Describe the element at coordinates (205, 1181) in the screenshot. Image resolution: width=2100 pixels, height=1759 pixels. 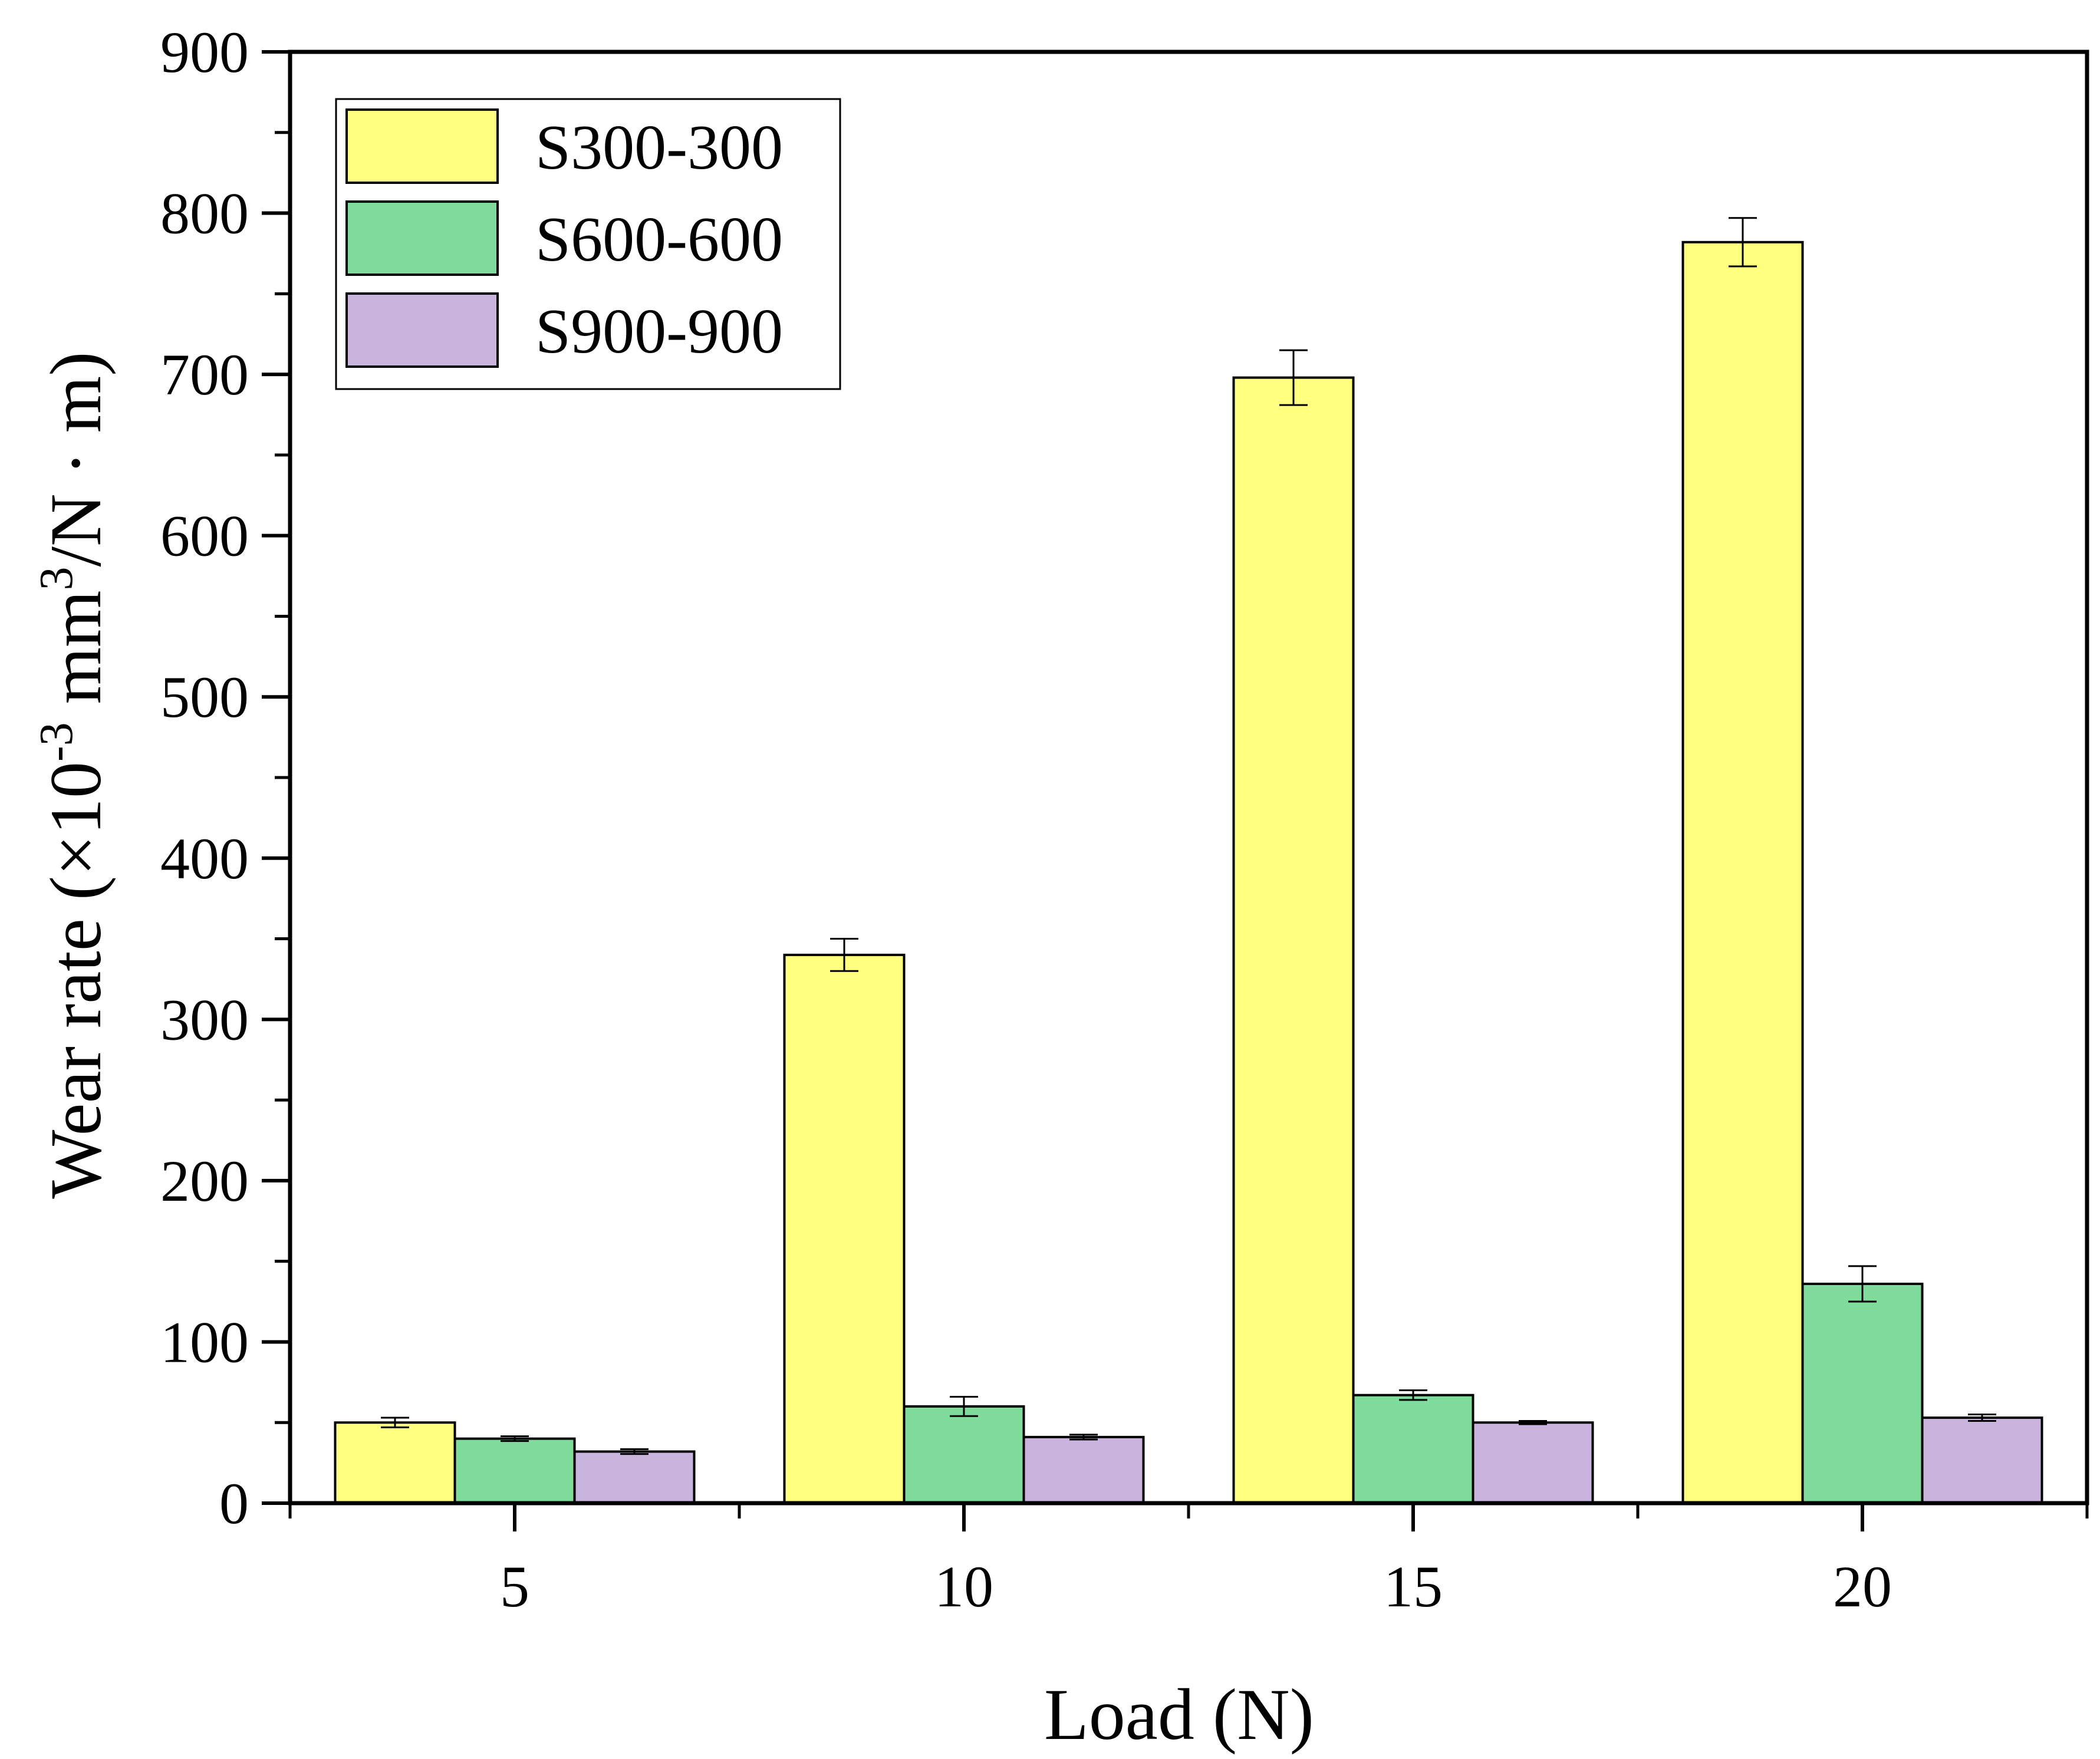
I see `y-tick-label-200: 200` at that location.